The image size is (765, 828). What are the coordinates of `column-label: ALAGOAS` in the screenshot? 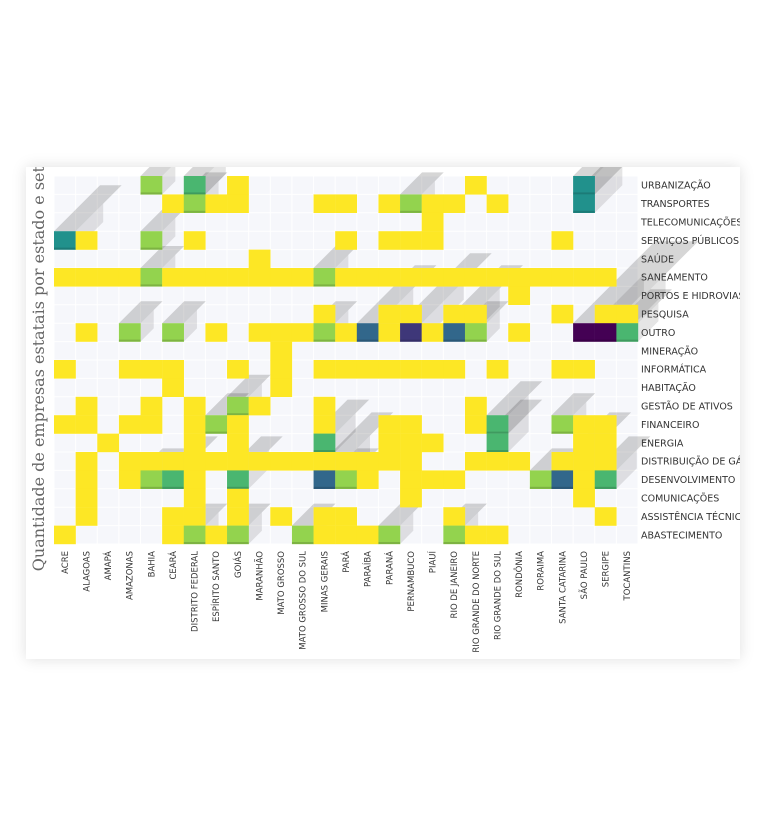 It's located at (87, 571).